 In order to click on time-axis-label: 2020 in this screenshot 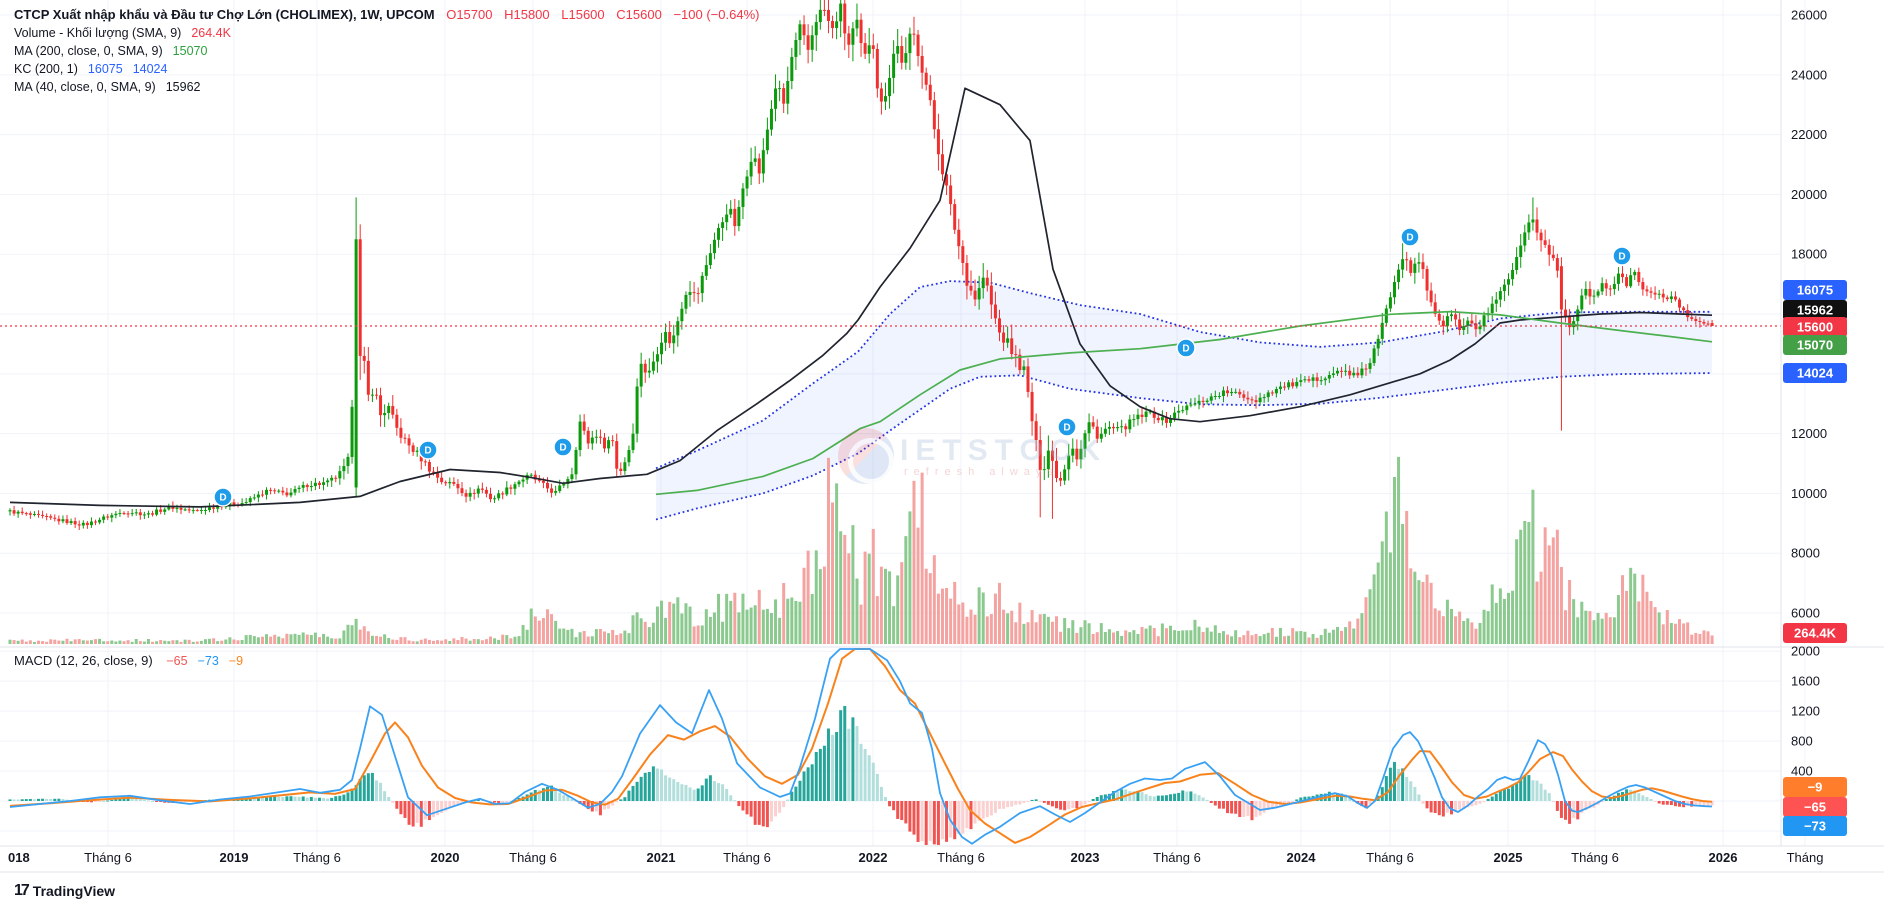, I will do `click(445, 857)`.